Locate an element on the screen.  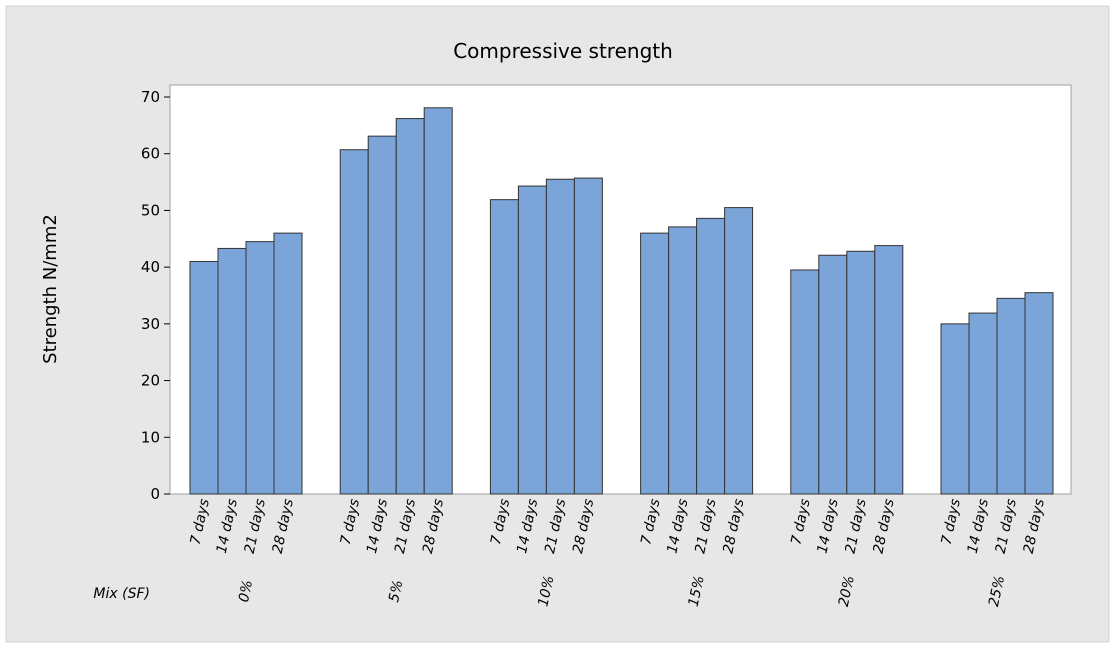
group-label: 15% is located at coordinates (697, 591).